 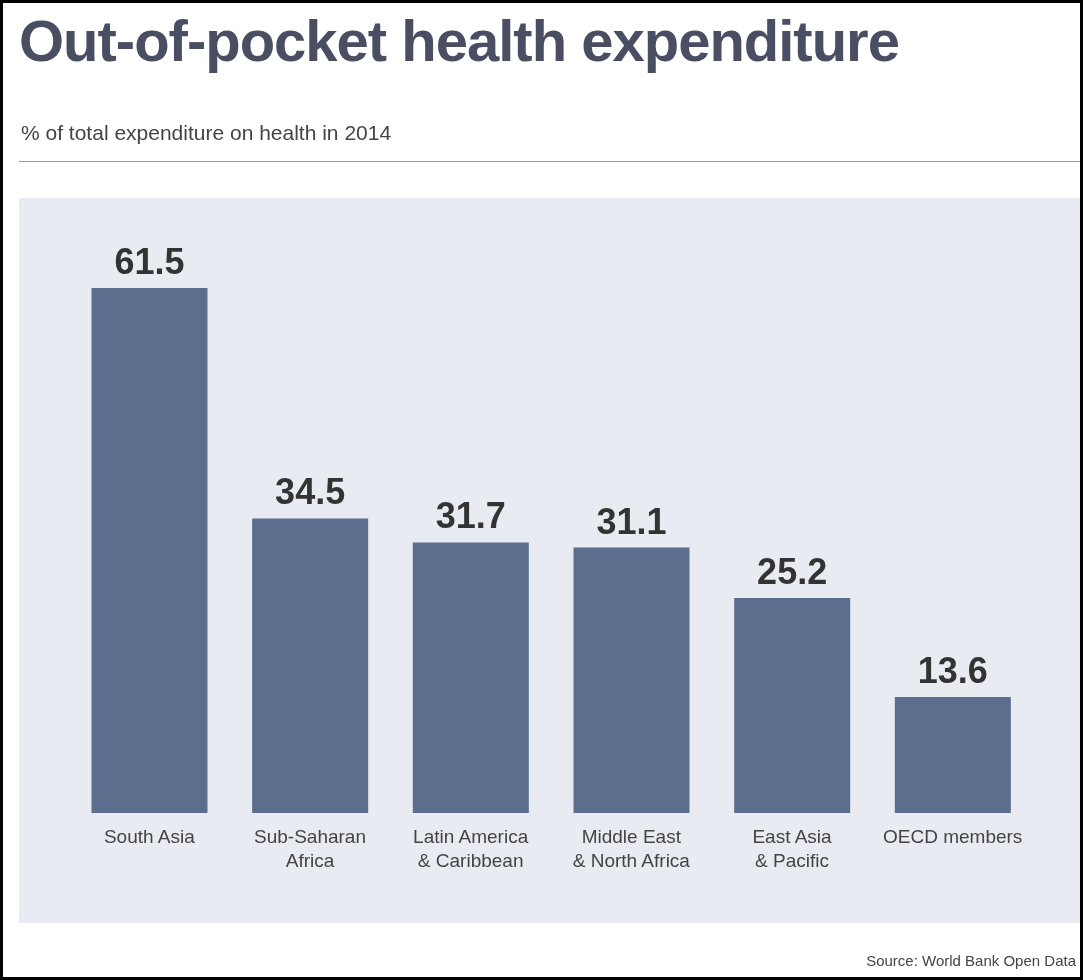 I want to click on data-label: 31.1, so click(x=631, y=521).